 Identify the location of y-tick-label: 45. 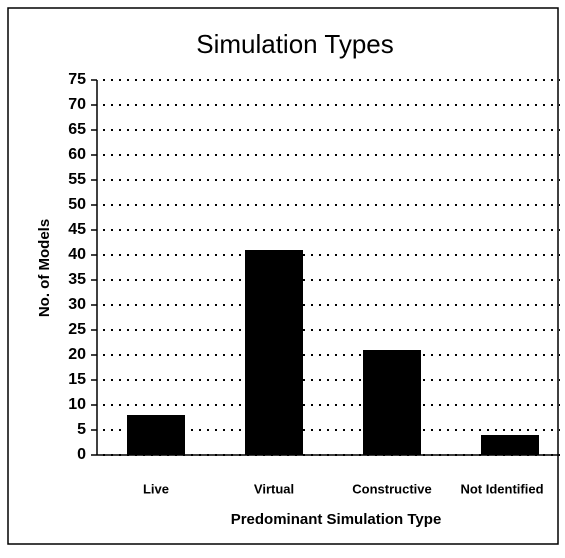
(77, 229).